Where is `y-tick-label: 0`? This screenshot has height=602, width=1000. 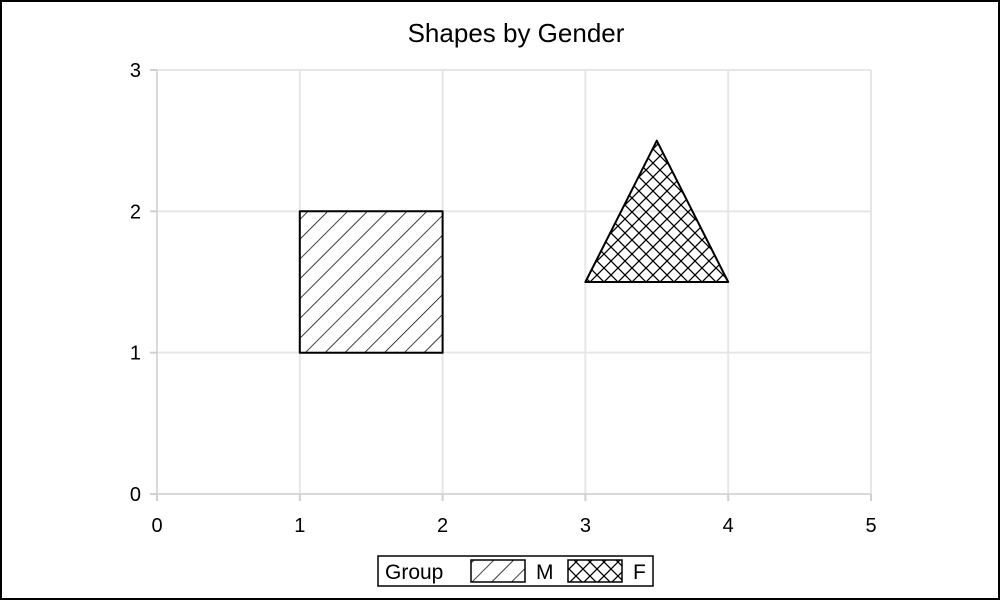 y-tick-label: 0 is located at coordinates (135, 495).